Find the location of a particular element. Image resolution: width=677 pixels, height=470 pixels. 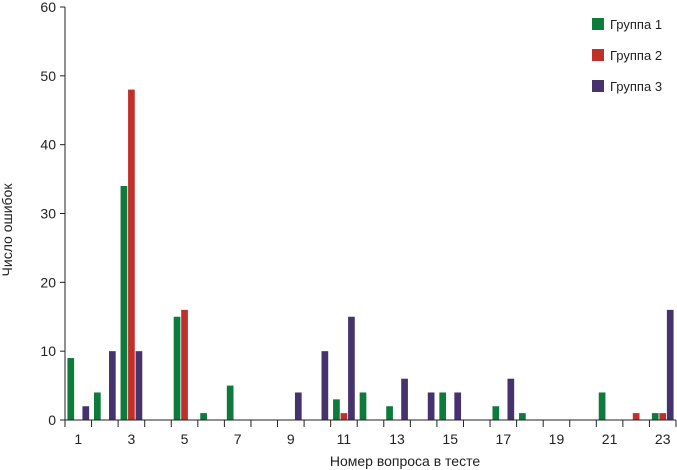

x-axis-title: Номер вопроса в тесте is located at coordinates (405, 461).